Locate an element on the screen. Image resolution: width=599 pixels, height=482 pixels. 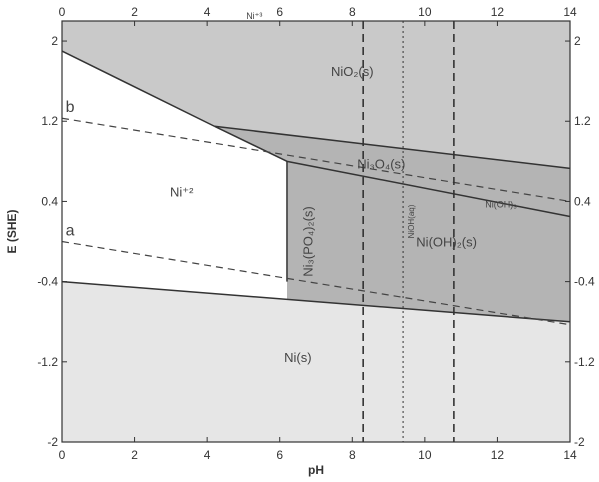
y-tick-label: 0.4 is located at coordinates (49, 201).